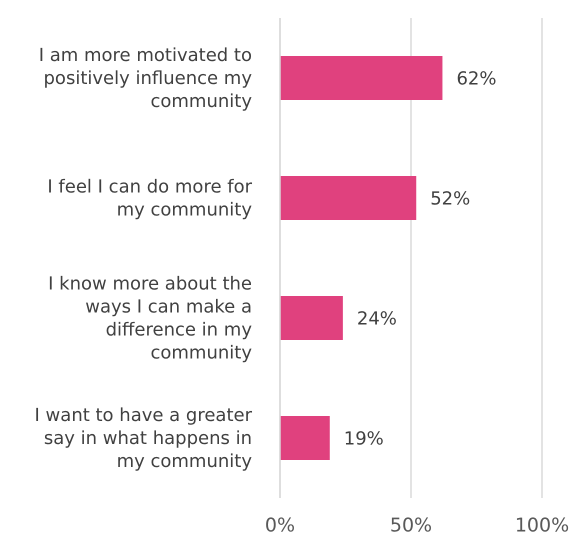 The image size is (580, 540). I want to click on data-label: 52%, so click(450, 199).